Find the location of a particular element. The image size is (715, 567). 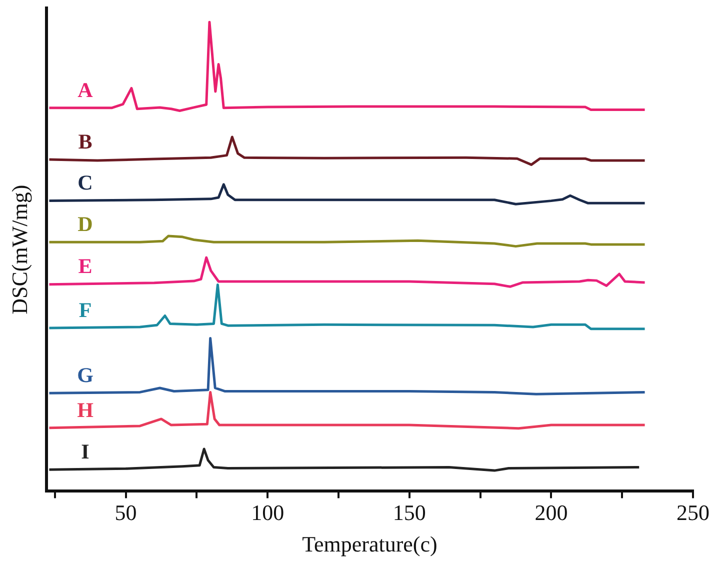

y-axis-title: DSC(mW/mg) is located at coordinates (19, 249).